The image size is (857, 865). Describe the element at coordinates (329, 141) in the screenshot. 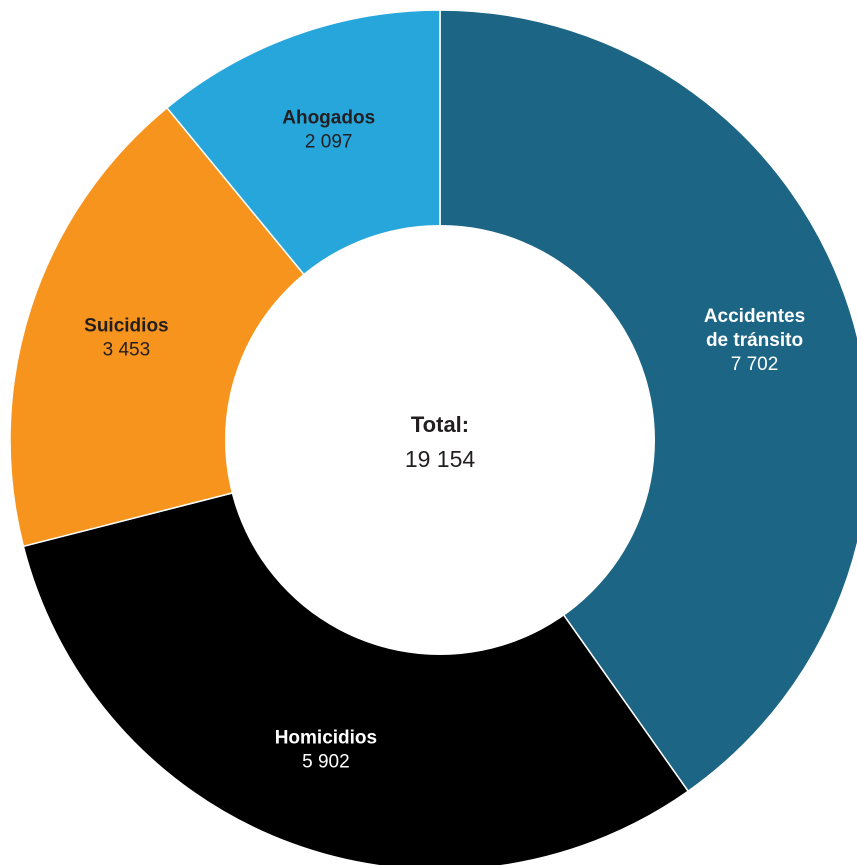

I see `slice-value-label: 2 097` at that location.